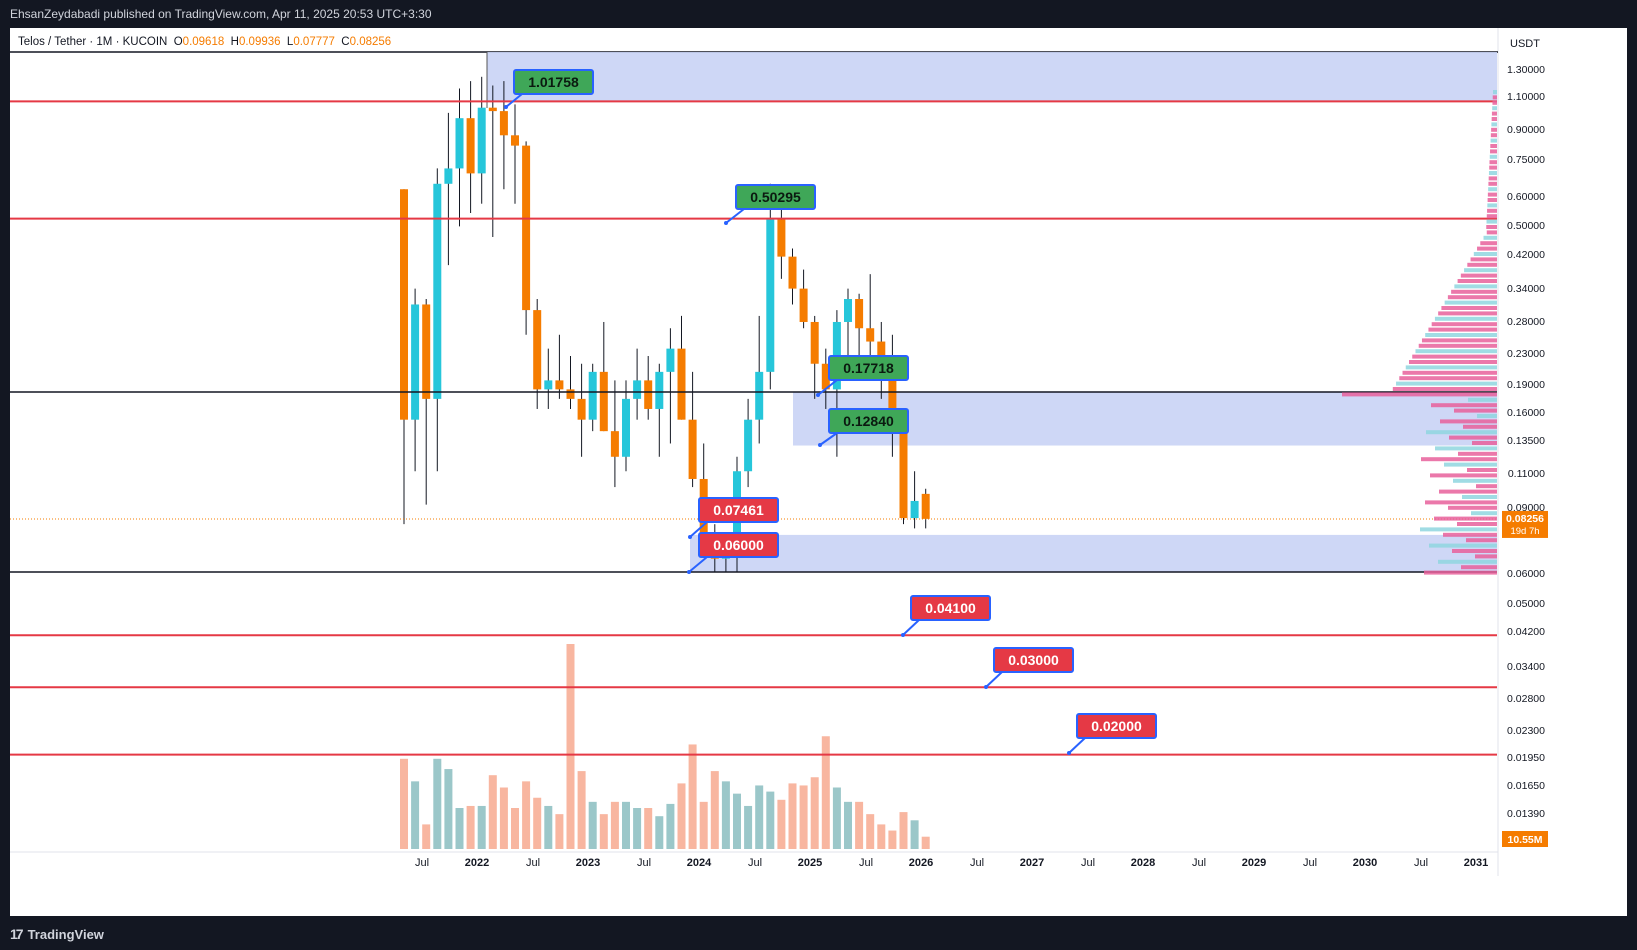 This screenshot has width=1637, height=950. Describe the element at coordinates (1526, 814) in the screenshot. I see `y-axis-tick-label: 0.01390` at that location.